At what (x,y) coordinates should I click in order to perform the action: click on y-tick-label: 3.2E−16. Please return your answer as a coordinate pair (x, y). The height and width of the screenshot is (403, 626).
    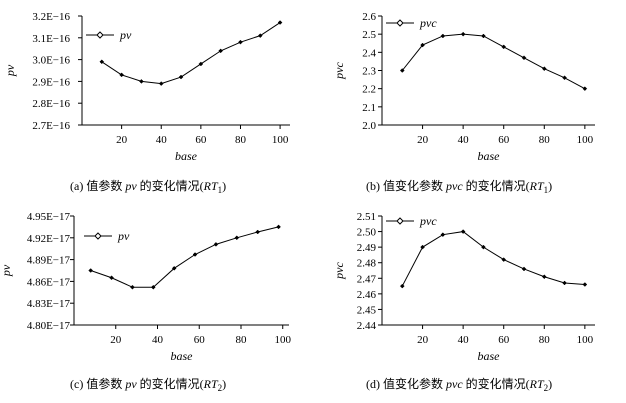
    Looking at the image, I should click on (51, 17).